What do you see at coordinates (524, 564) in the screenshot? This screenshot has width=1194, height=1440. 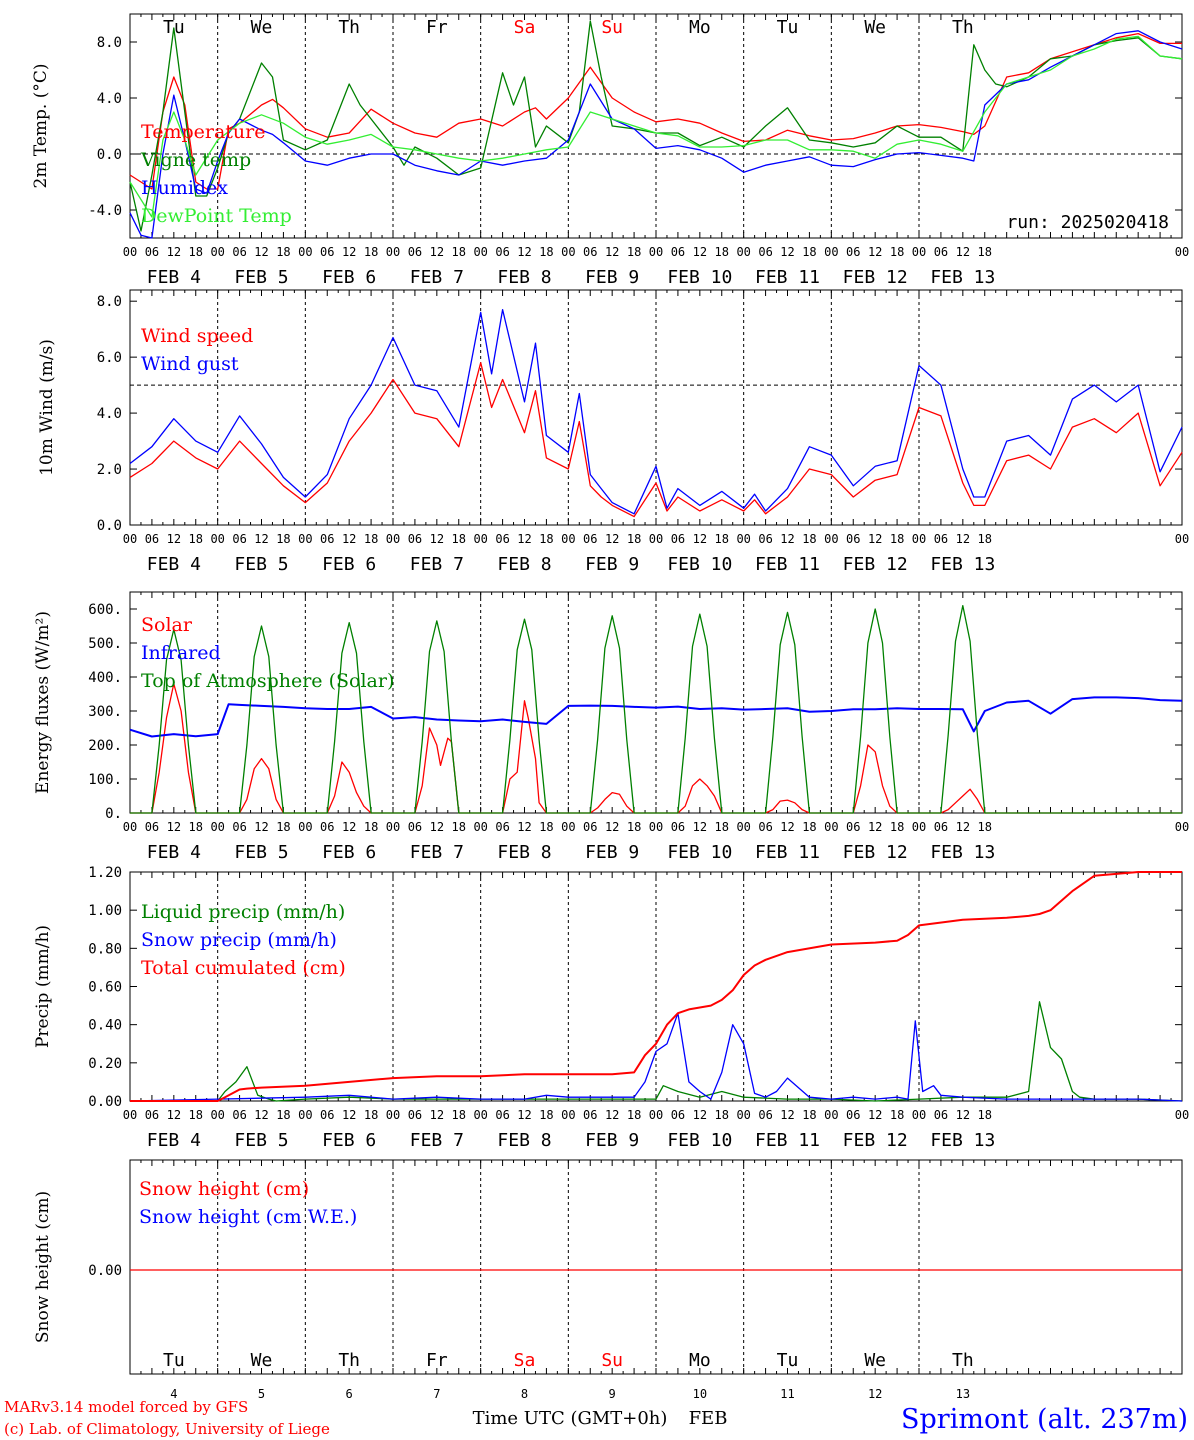 I see `date-label: FEB 8` at bounding box center [524, 564].